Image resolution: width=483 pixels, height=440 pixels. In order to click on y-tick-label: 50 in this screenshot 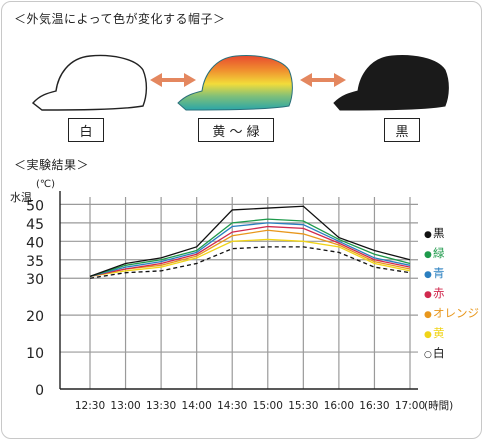, I will do `click(35, 206)`.